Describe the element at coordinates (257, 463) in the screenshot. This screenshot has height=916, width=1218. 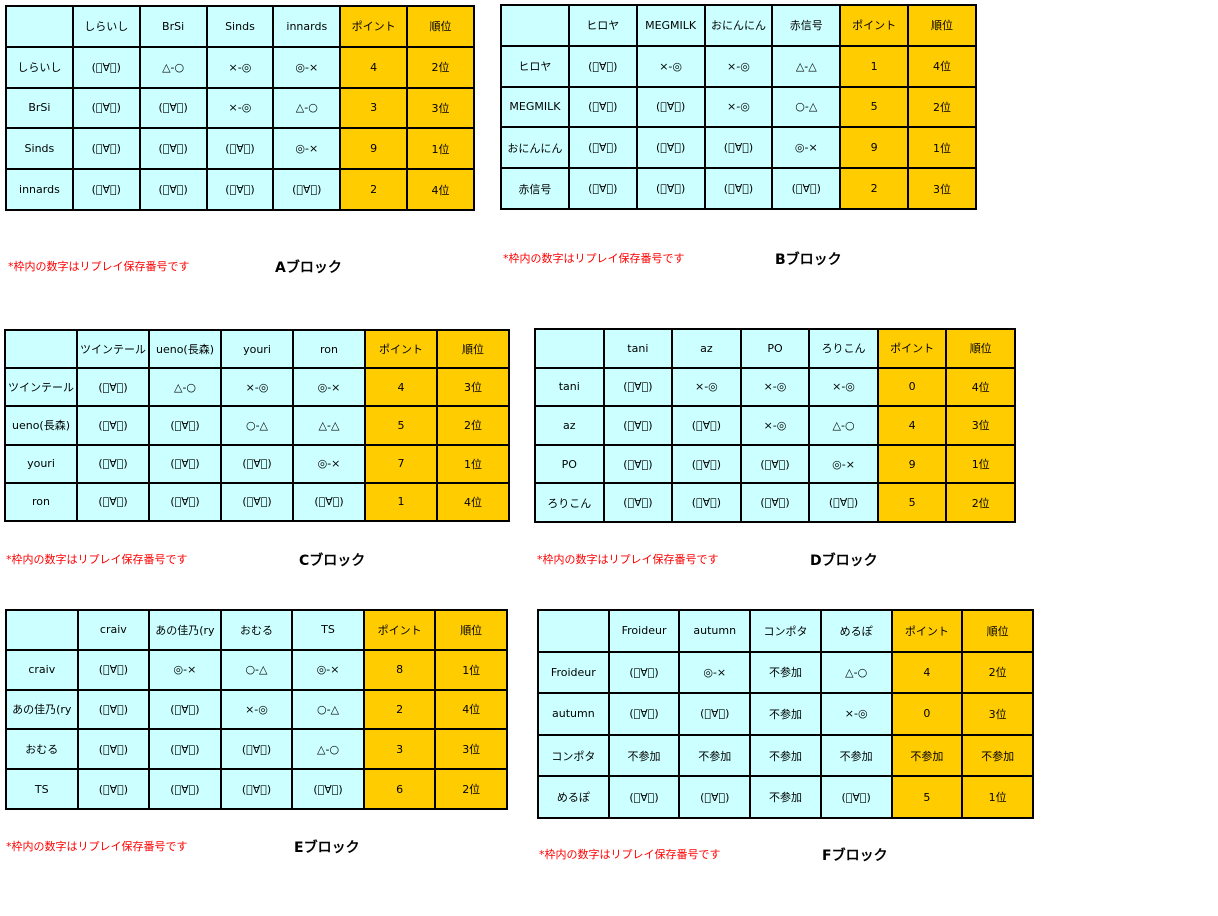
I see `table-row: youri (゚∀゚) (゚∀゚) (゚∀゚) ◎-× 7 1位` at that location.